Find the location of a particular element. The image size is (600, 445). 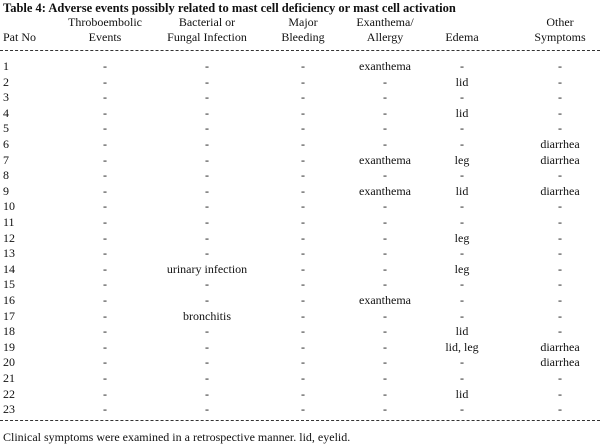

cell: bronchitis is located at coordinates (207, 315).